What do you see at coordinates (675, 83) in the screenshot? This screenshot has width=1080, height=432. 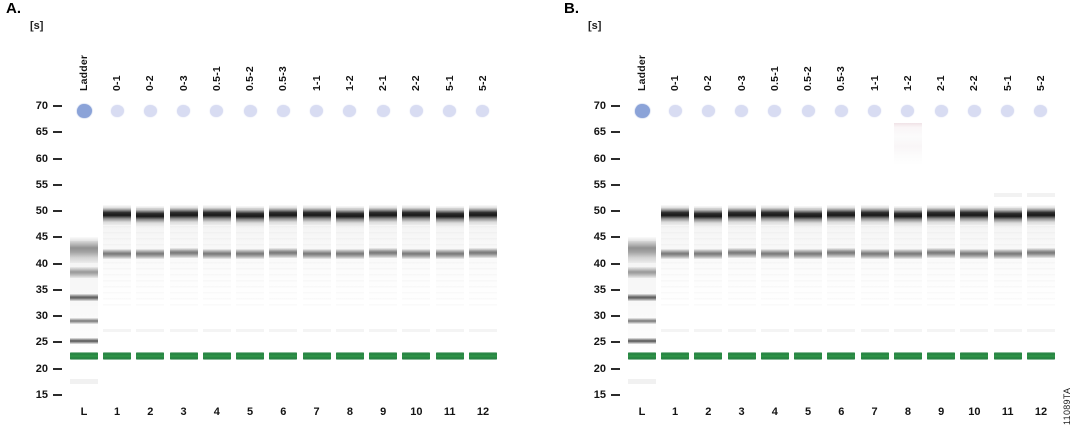 I see `lane-header: 0-1` at bounding box center [675, 83].